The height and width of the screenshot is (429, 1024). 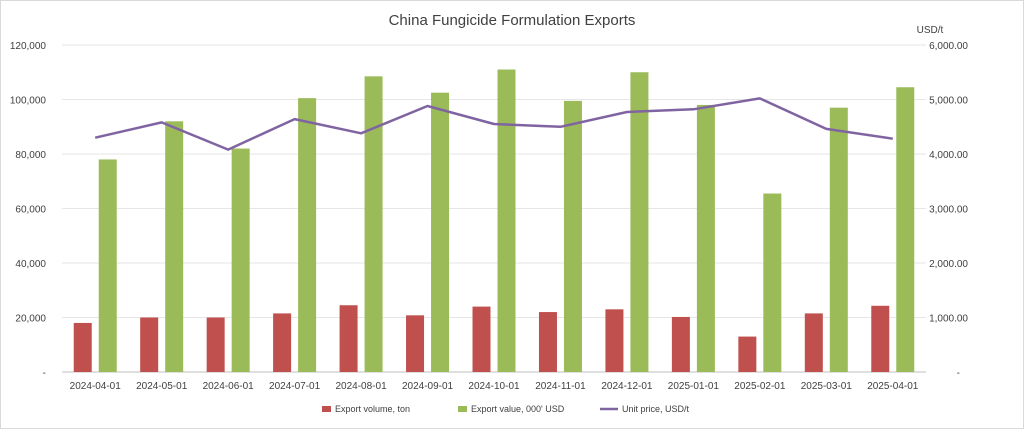 I want to click on line-series-group, so click(x=493, y=124).